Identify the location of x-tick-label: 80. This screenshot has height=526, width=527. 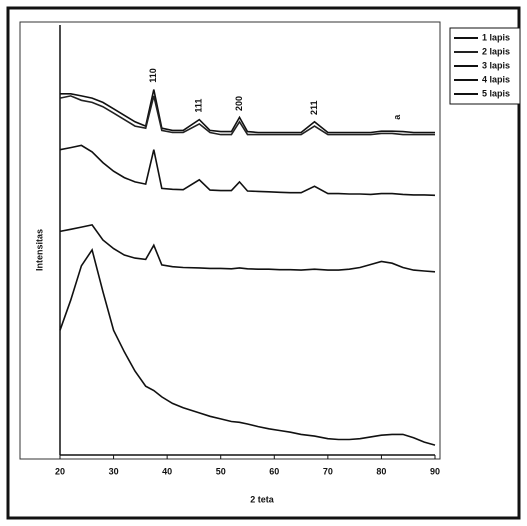
(381, 471).